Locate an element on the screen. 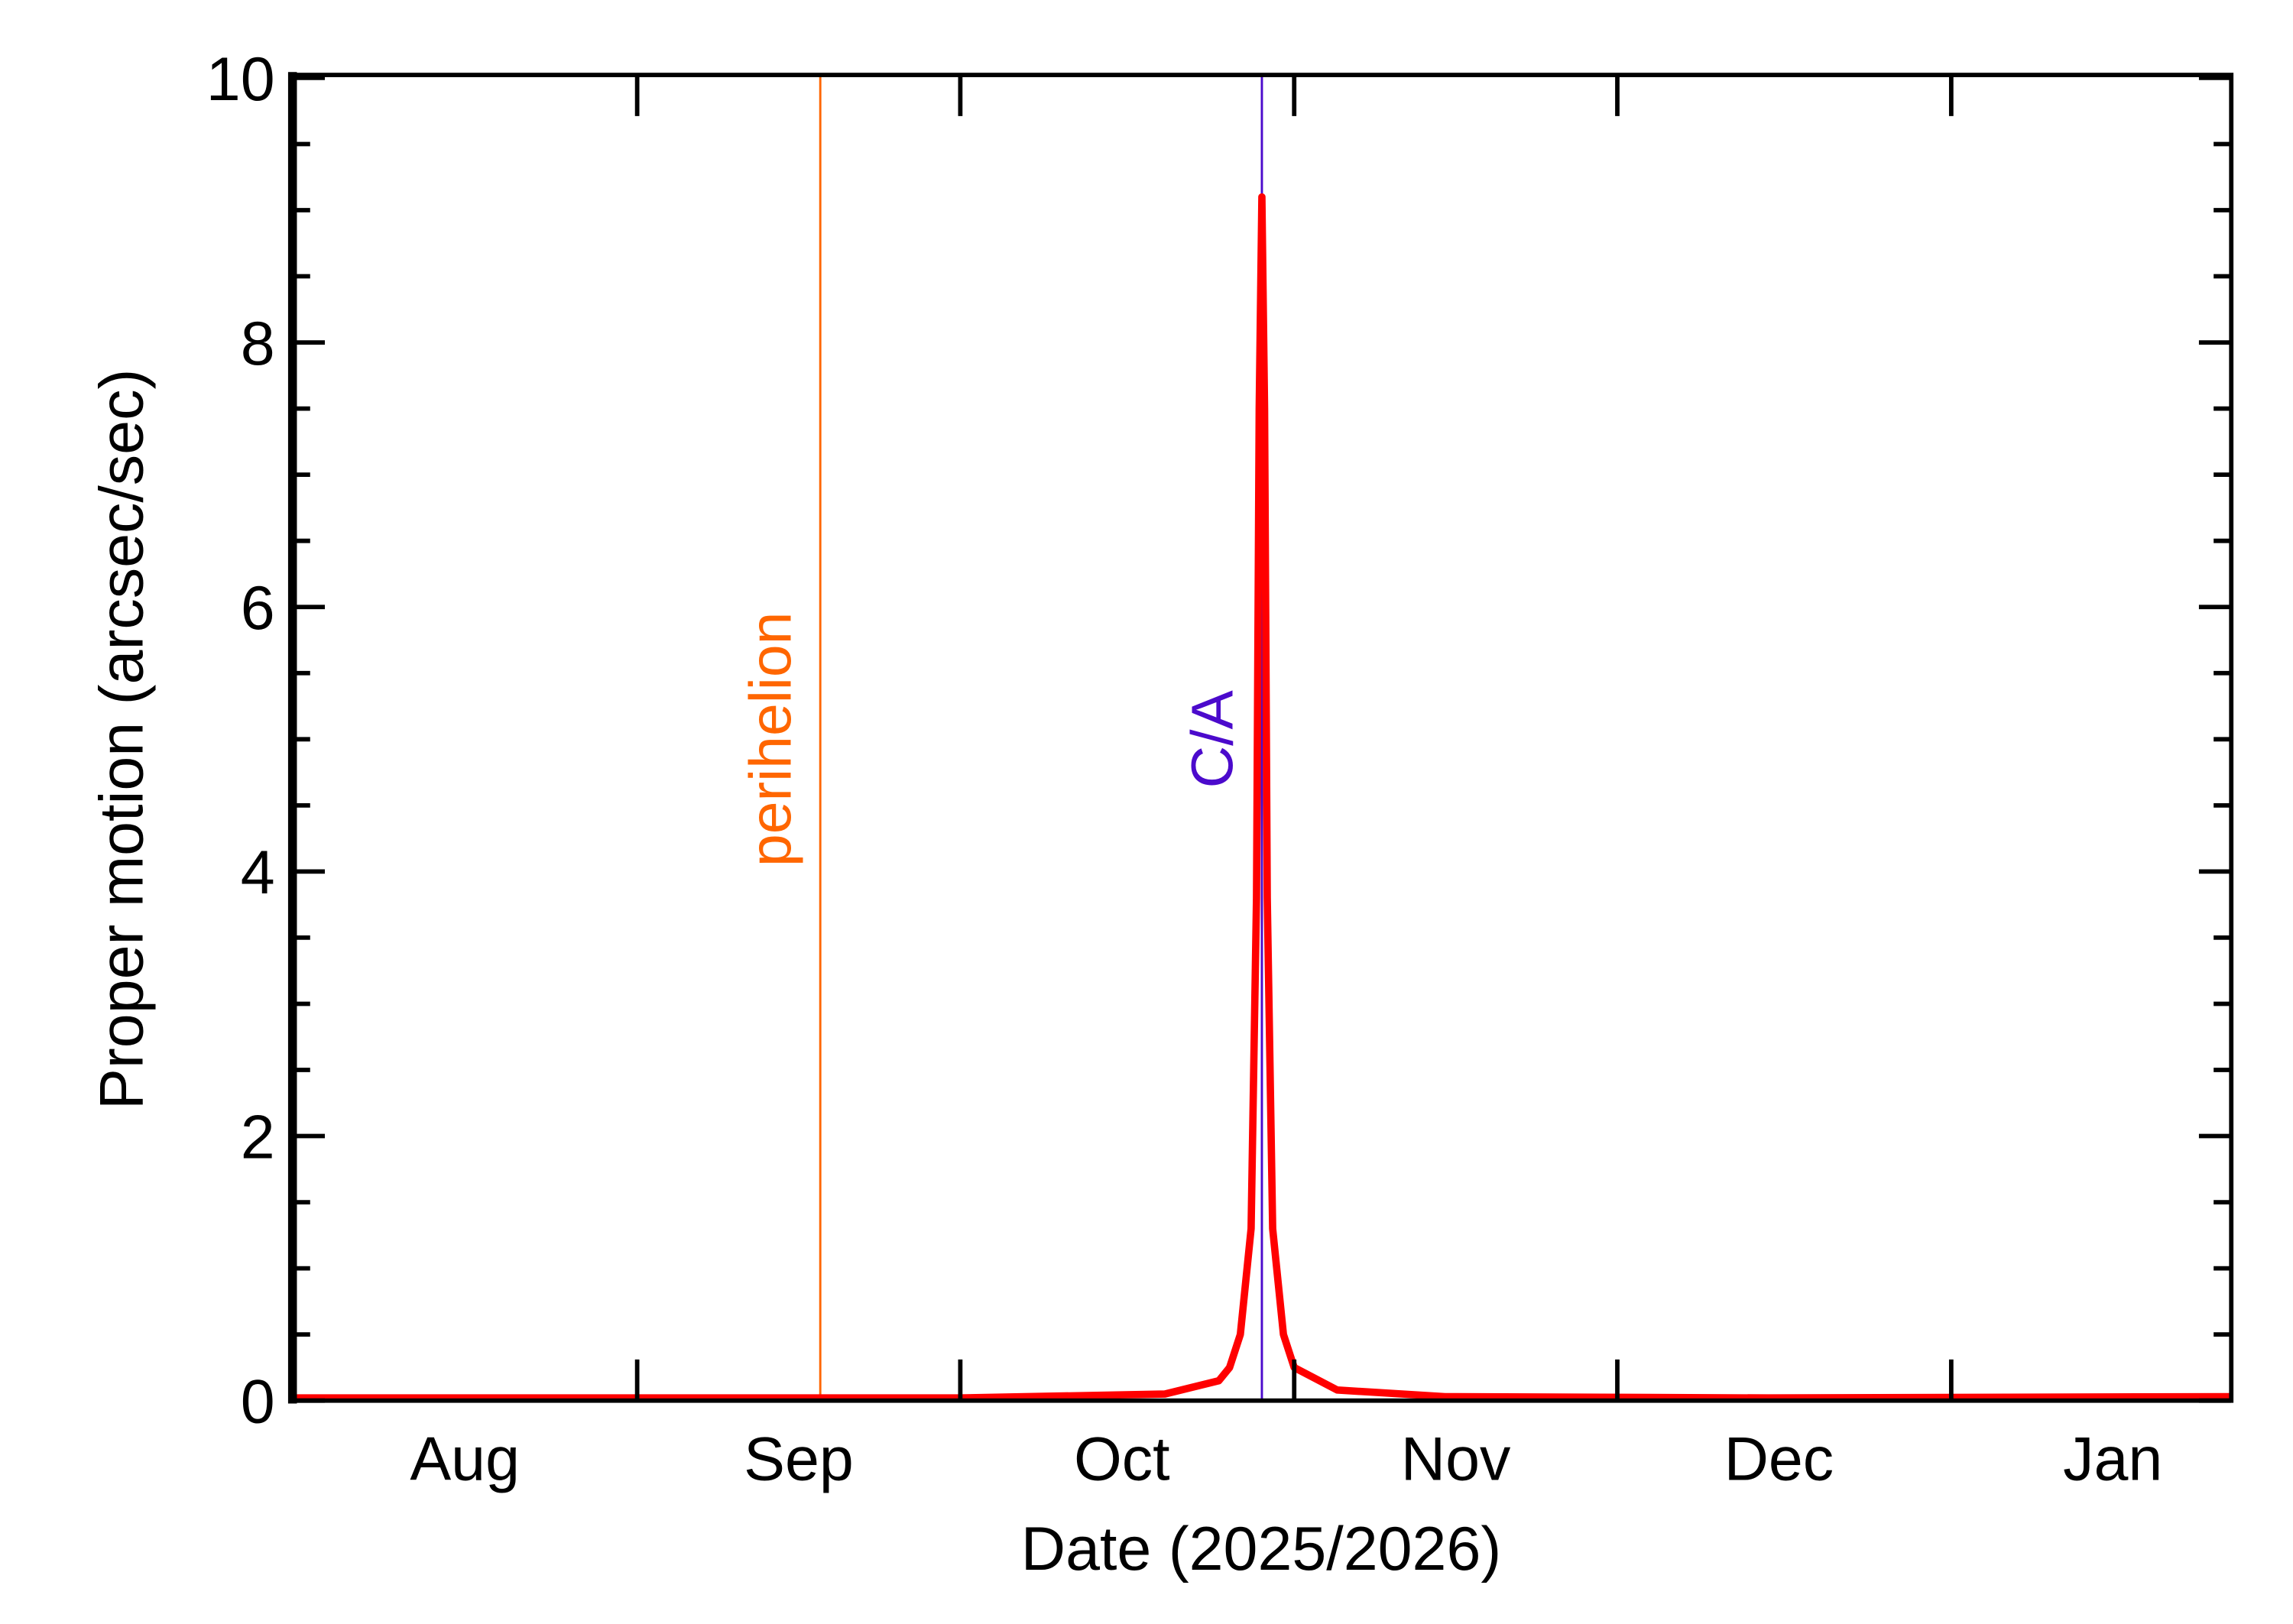  x-tick-label: Jan is located at coordinates (2112, 1459).